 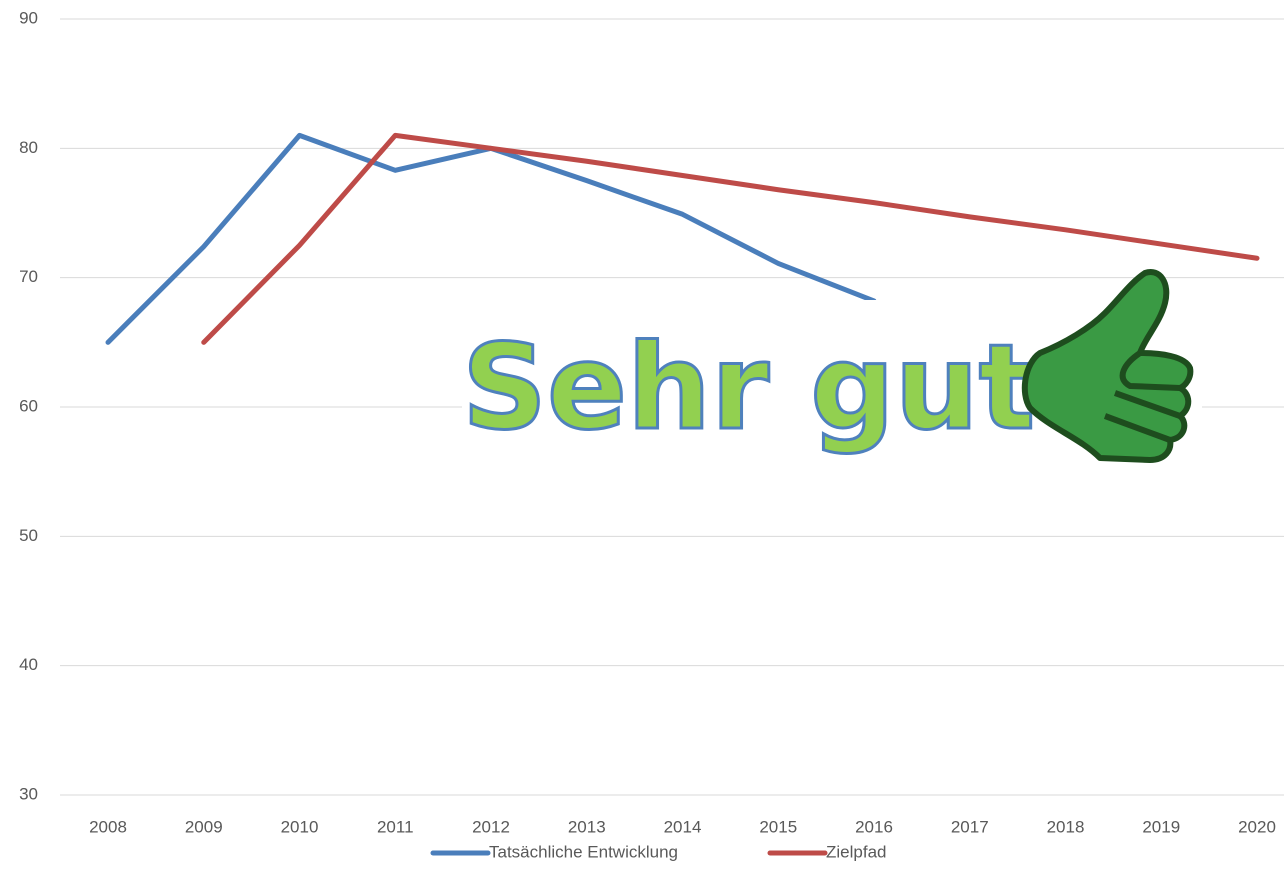 What do you see at coordinates (28, 276) in the screenshot?
I see `y-tick-label: 70` at bounding box center [28, 276].